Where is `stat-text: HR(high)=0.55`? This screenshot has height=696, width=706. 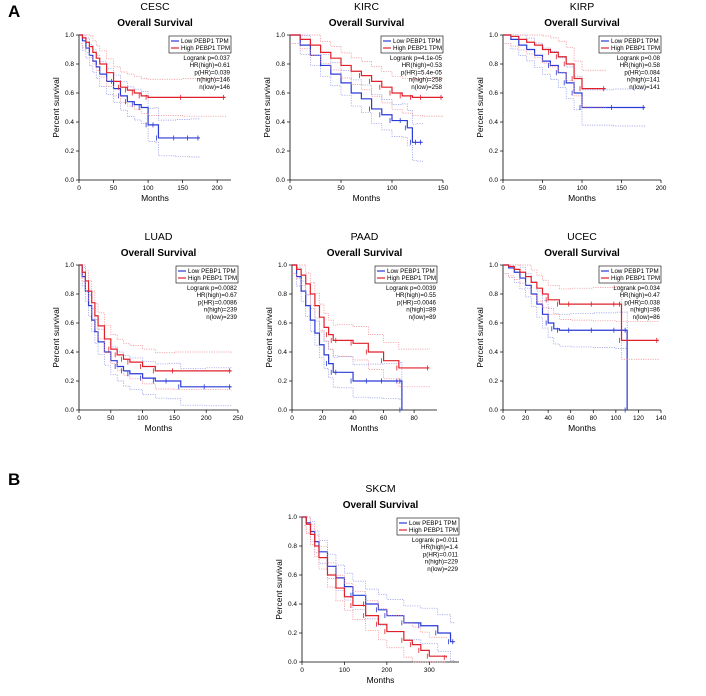 stat-text: HR(high)=0.55 is located at coordinates (416, 295).